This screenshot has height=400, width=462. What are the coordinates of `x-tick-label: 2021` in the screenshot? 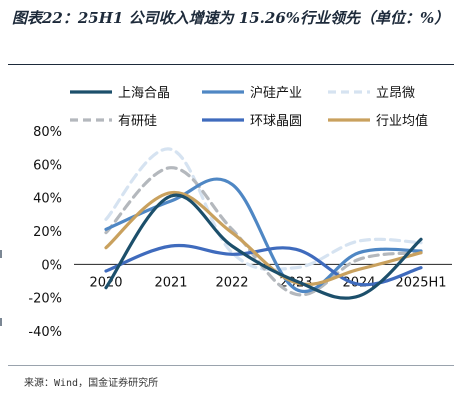 It's located at (170, 282).